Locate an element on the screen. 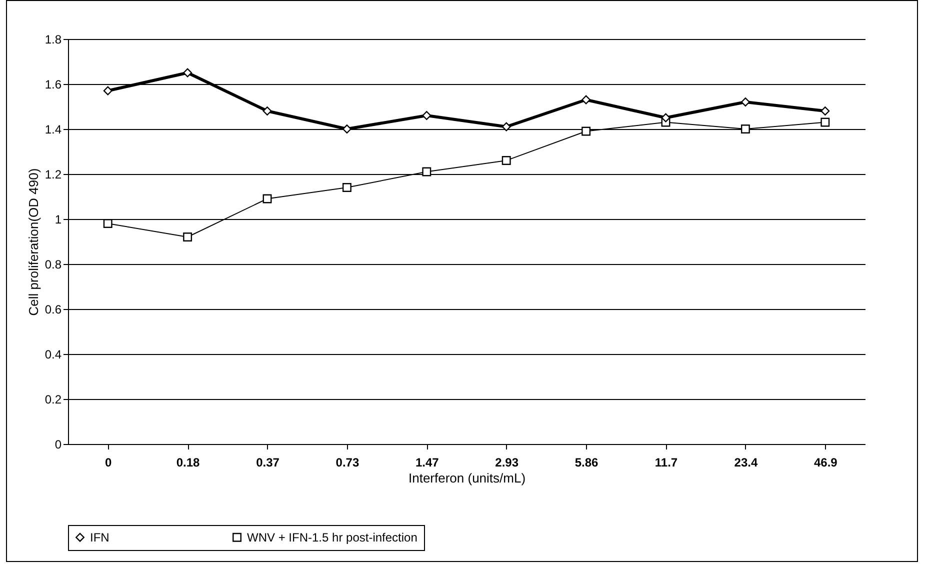  x-tick-label: 0.18 is located at coordinates (188, 463).